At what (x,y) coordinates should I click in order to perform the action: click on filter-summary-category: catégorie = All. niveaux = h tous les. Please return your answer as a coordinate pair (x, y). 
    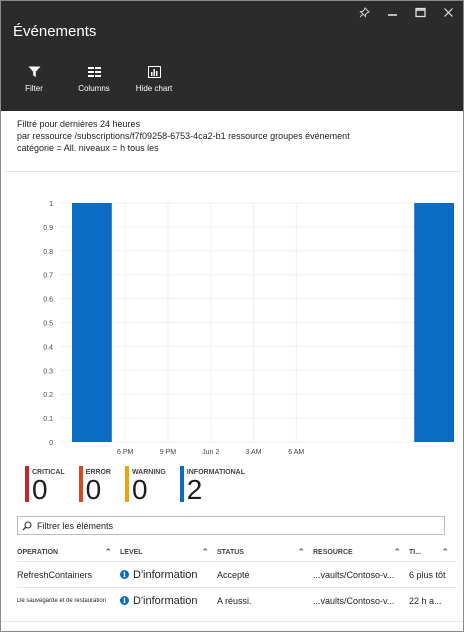
    Looking at the image, I should click on (88, 148).